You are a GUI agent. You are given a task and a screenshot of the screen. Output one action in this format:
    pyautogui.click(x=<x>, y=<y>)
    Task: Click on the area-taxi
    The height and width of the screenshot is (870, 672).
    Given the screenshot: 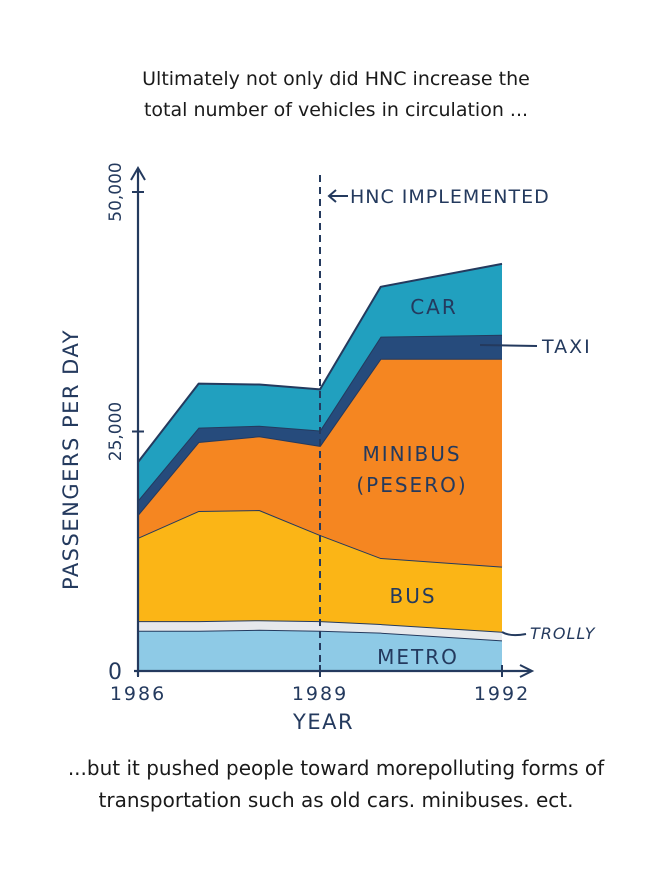 What is the action you would take?
    pyautogui.click(x=320, y=424)
    